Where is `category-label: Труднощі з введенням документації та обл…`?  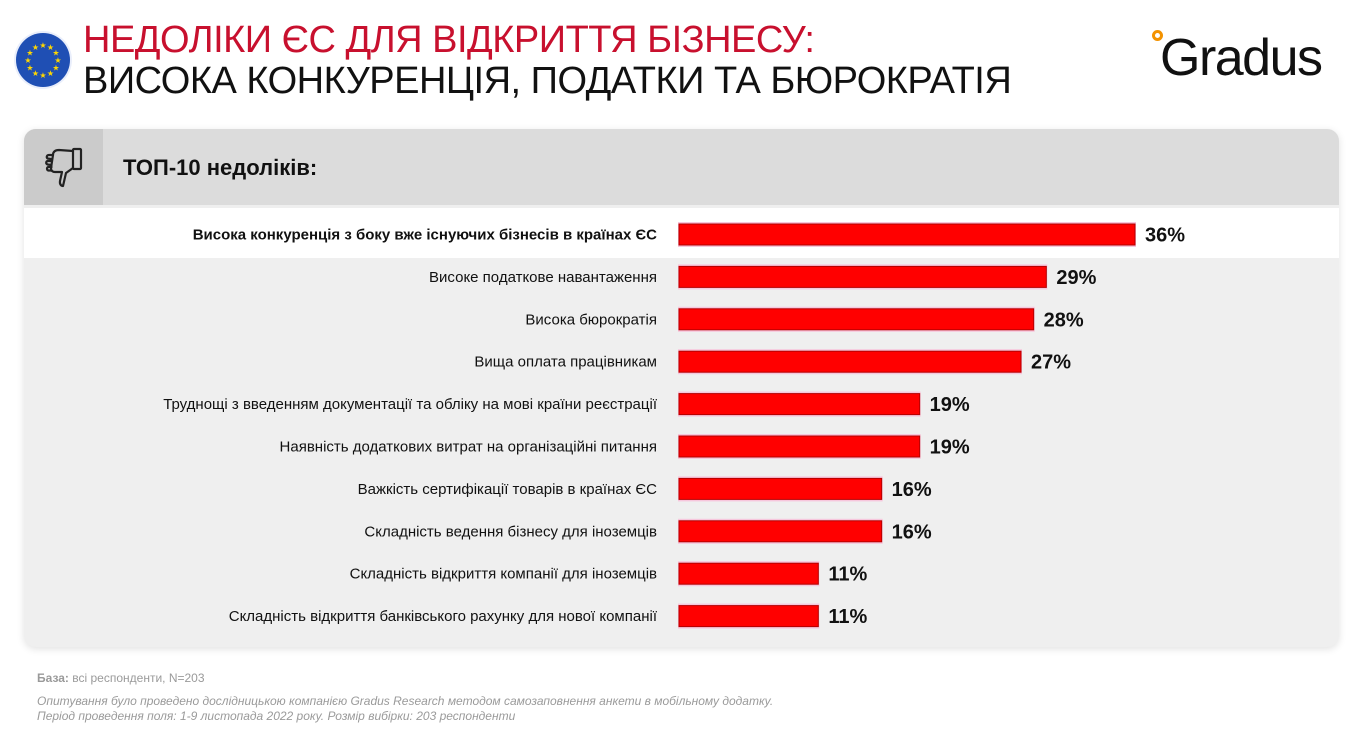 category-label: Труднощі з введенням документації та обл… is located at coordinates (410, 404).